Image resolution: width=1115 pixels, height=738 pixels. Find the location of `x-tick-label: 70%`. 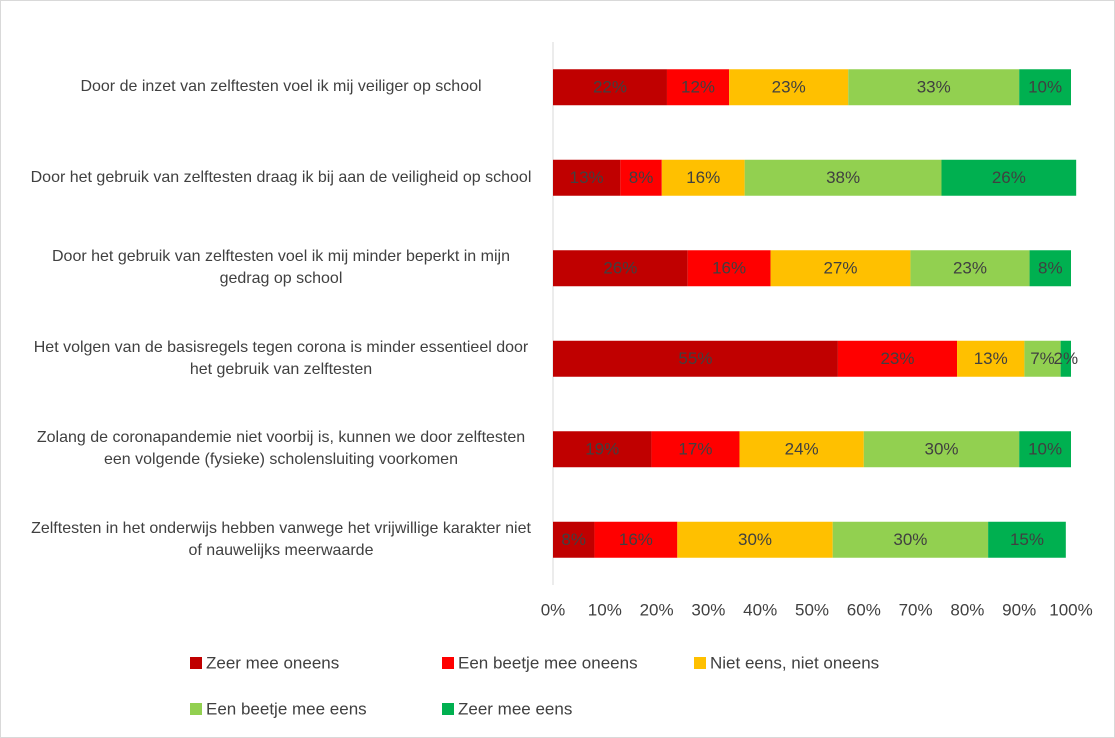

x-tick-label: 70% is located at coordinates (916, 609).